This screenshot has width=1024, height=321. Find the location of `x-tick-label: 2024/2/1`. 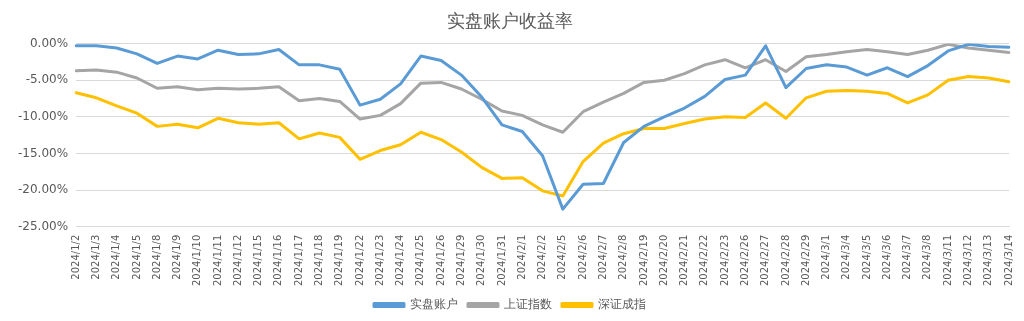

x-tick-label: 2024/2/1 is located at coordinates (521, 257).